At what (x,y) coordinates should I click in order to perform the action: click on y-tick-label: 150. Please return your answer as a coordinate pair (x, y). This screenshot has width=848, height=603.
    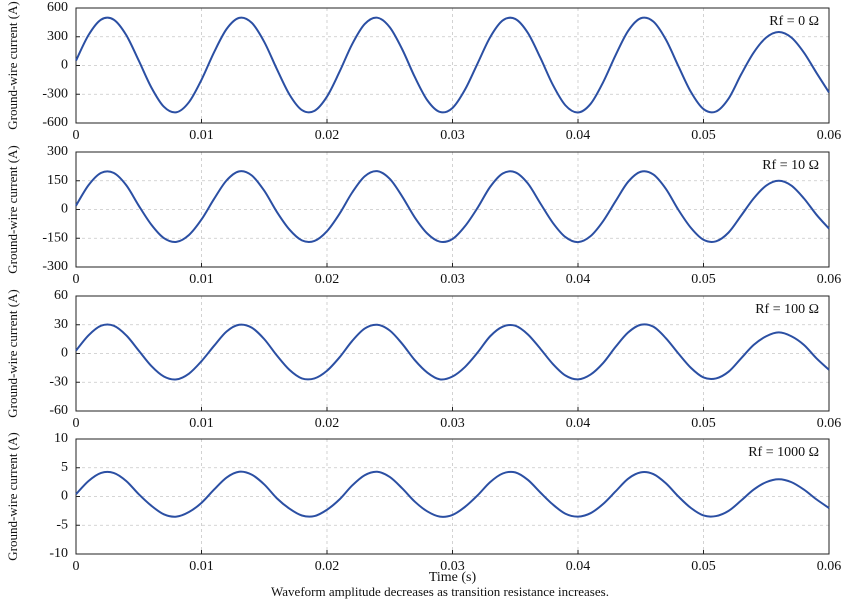
    Looking at the image, I should click on (57, 180).